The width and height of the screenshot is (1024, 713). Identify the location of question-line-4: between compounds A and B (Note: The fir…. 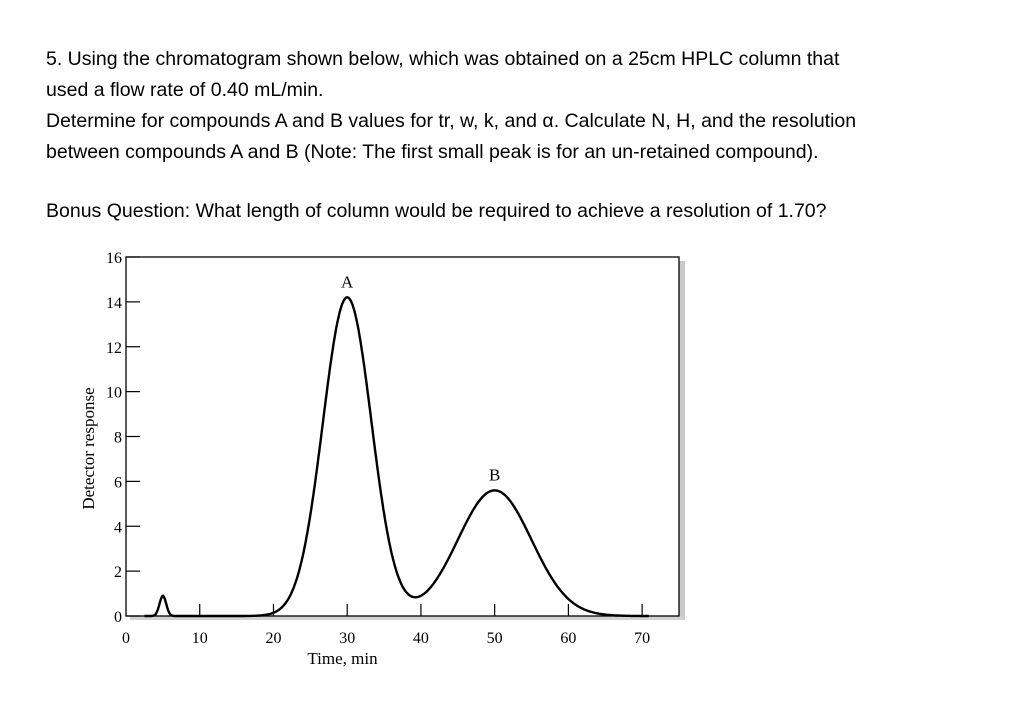
(432, 152).